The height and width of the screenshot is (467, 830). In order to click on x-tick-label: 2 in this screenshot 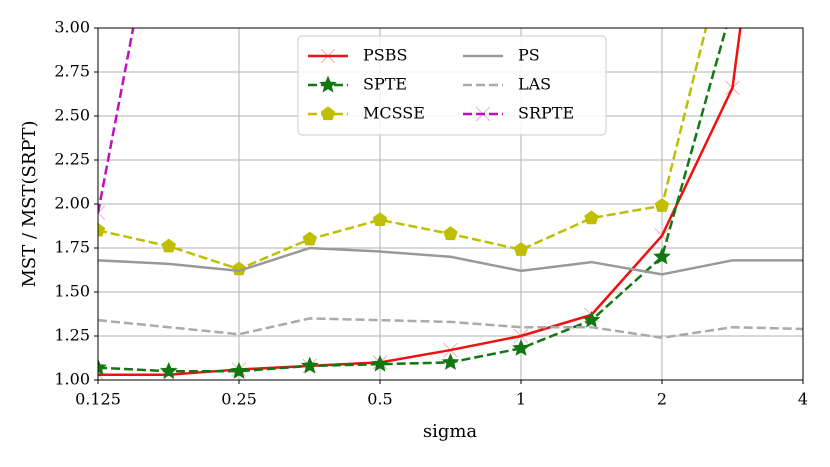, I will do `click(662, 399)`.